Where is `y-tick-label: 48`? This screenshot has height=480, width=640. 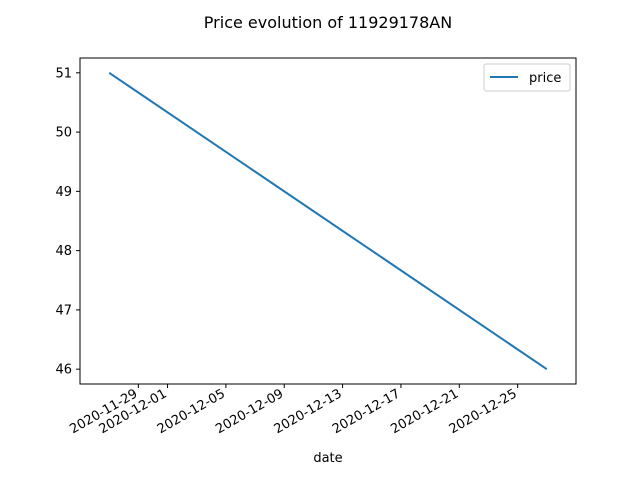
y-tick-label: 48 is located at coordinates (63, 251).